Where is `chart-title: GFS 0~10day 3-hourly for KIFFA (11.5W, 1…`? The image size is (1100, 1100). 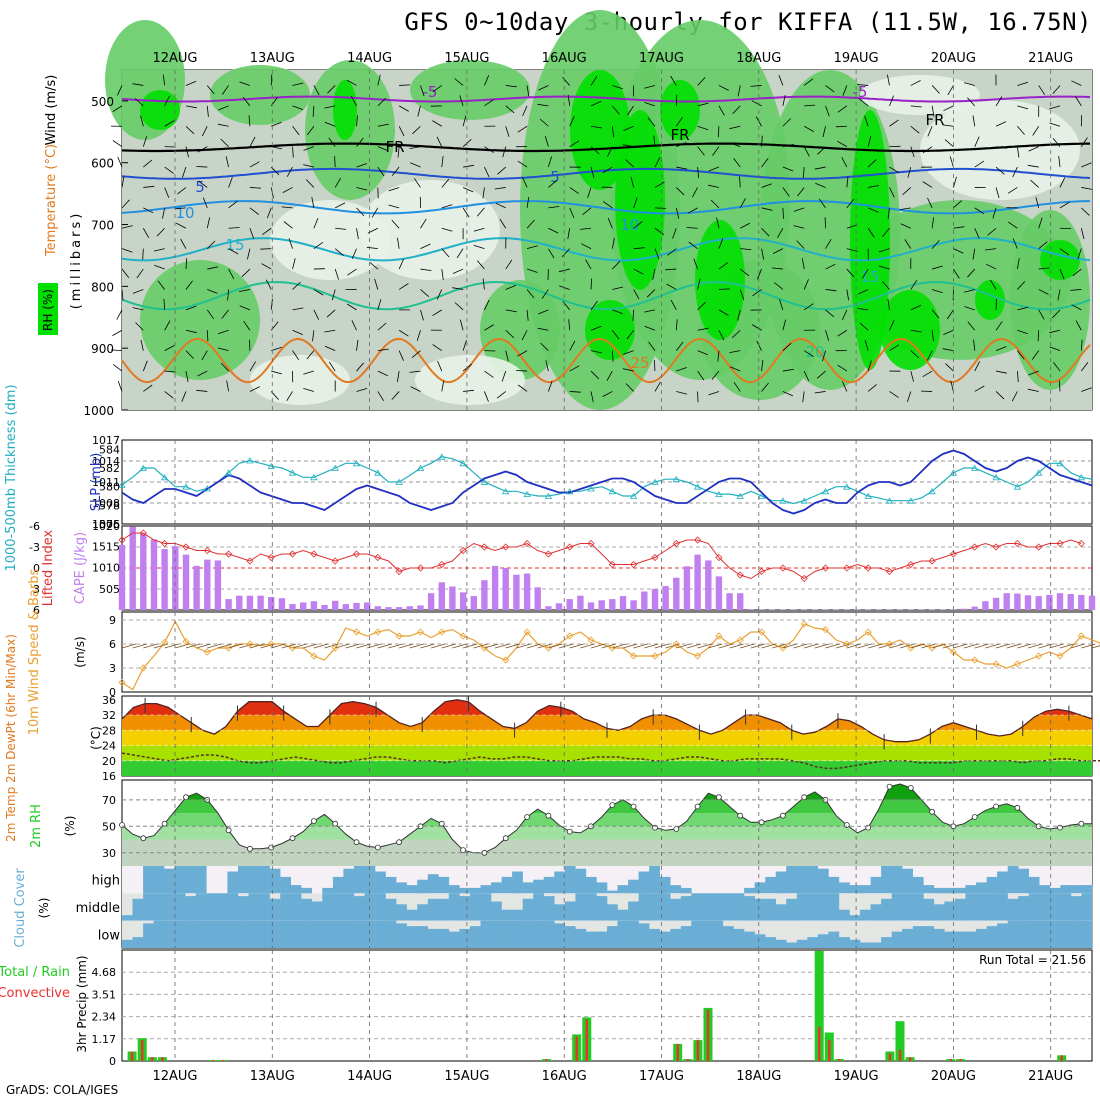
chart-title: GFS 0~10day 3-hourly for KIFFA (11.5W, 1… is located at coordinates (748, 22).